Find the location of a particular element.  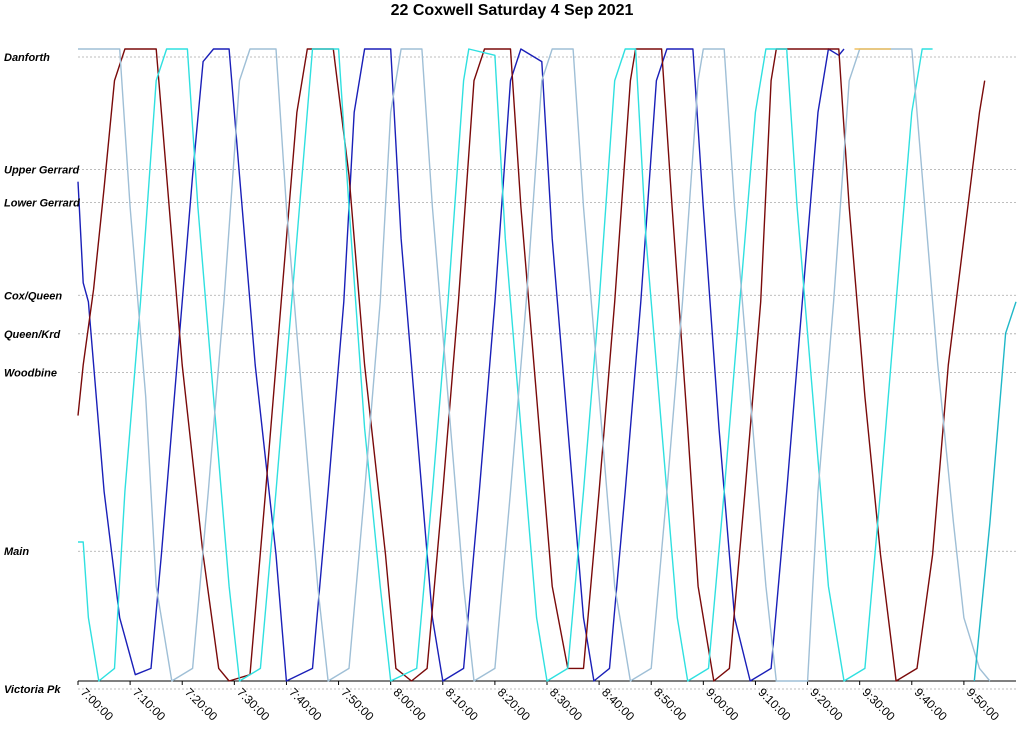

x-tick-label-8-40-00: 8:40:00 is located at coordinates (618, 704).